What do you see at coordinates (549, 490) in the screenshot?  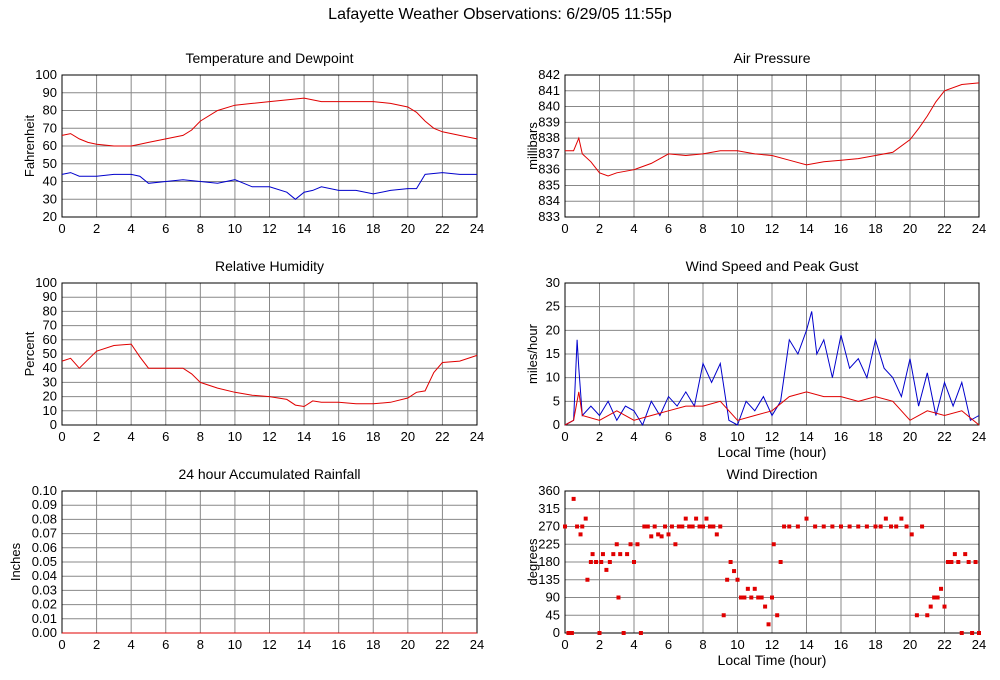 I see `y-tick-label: 360` at bounding box center [549, 490].